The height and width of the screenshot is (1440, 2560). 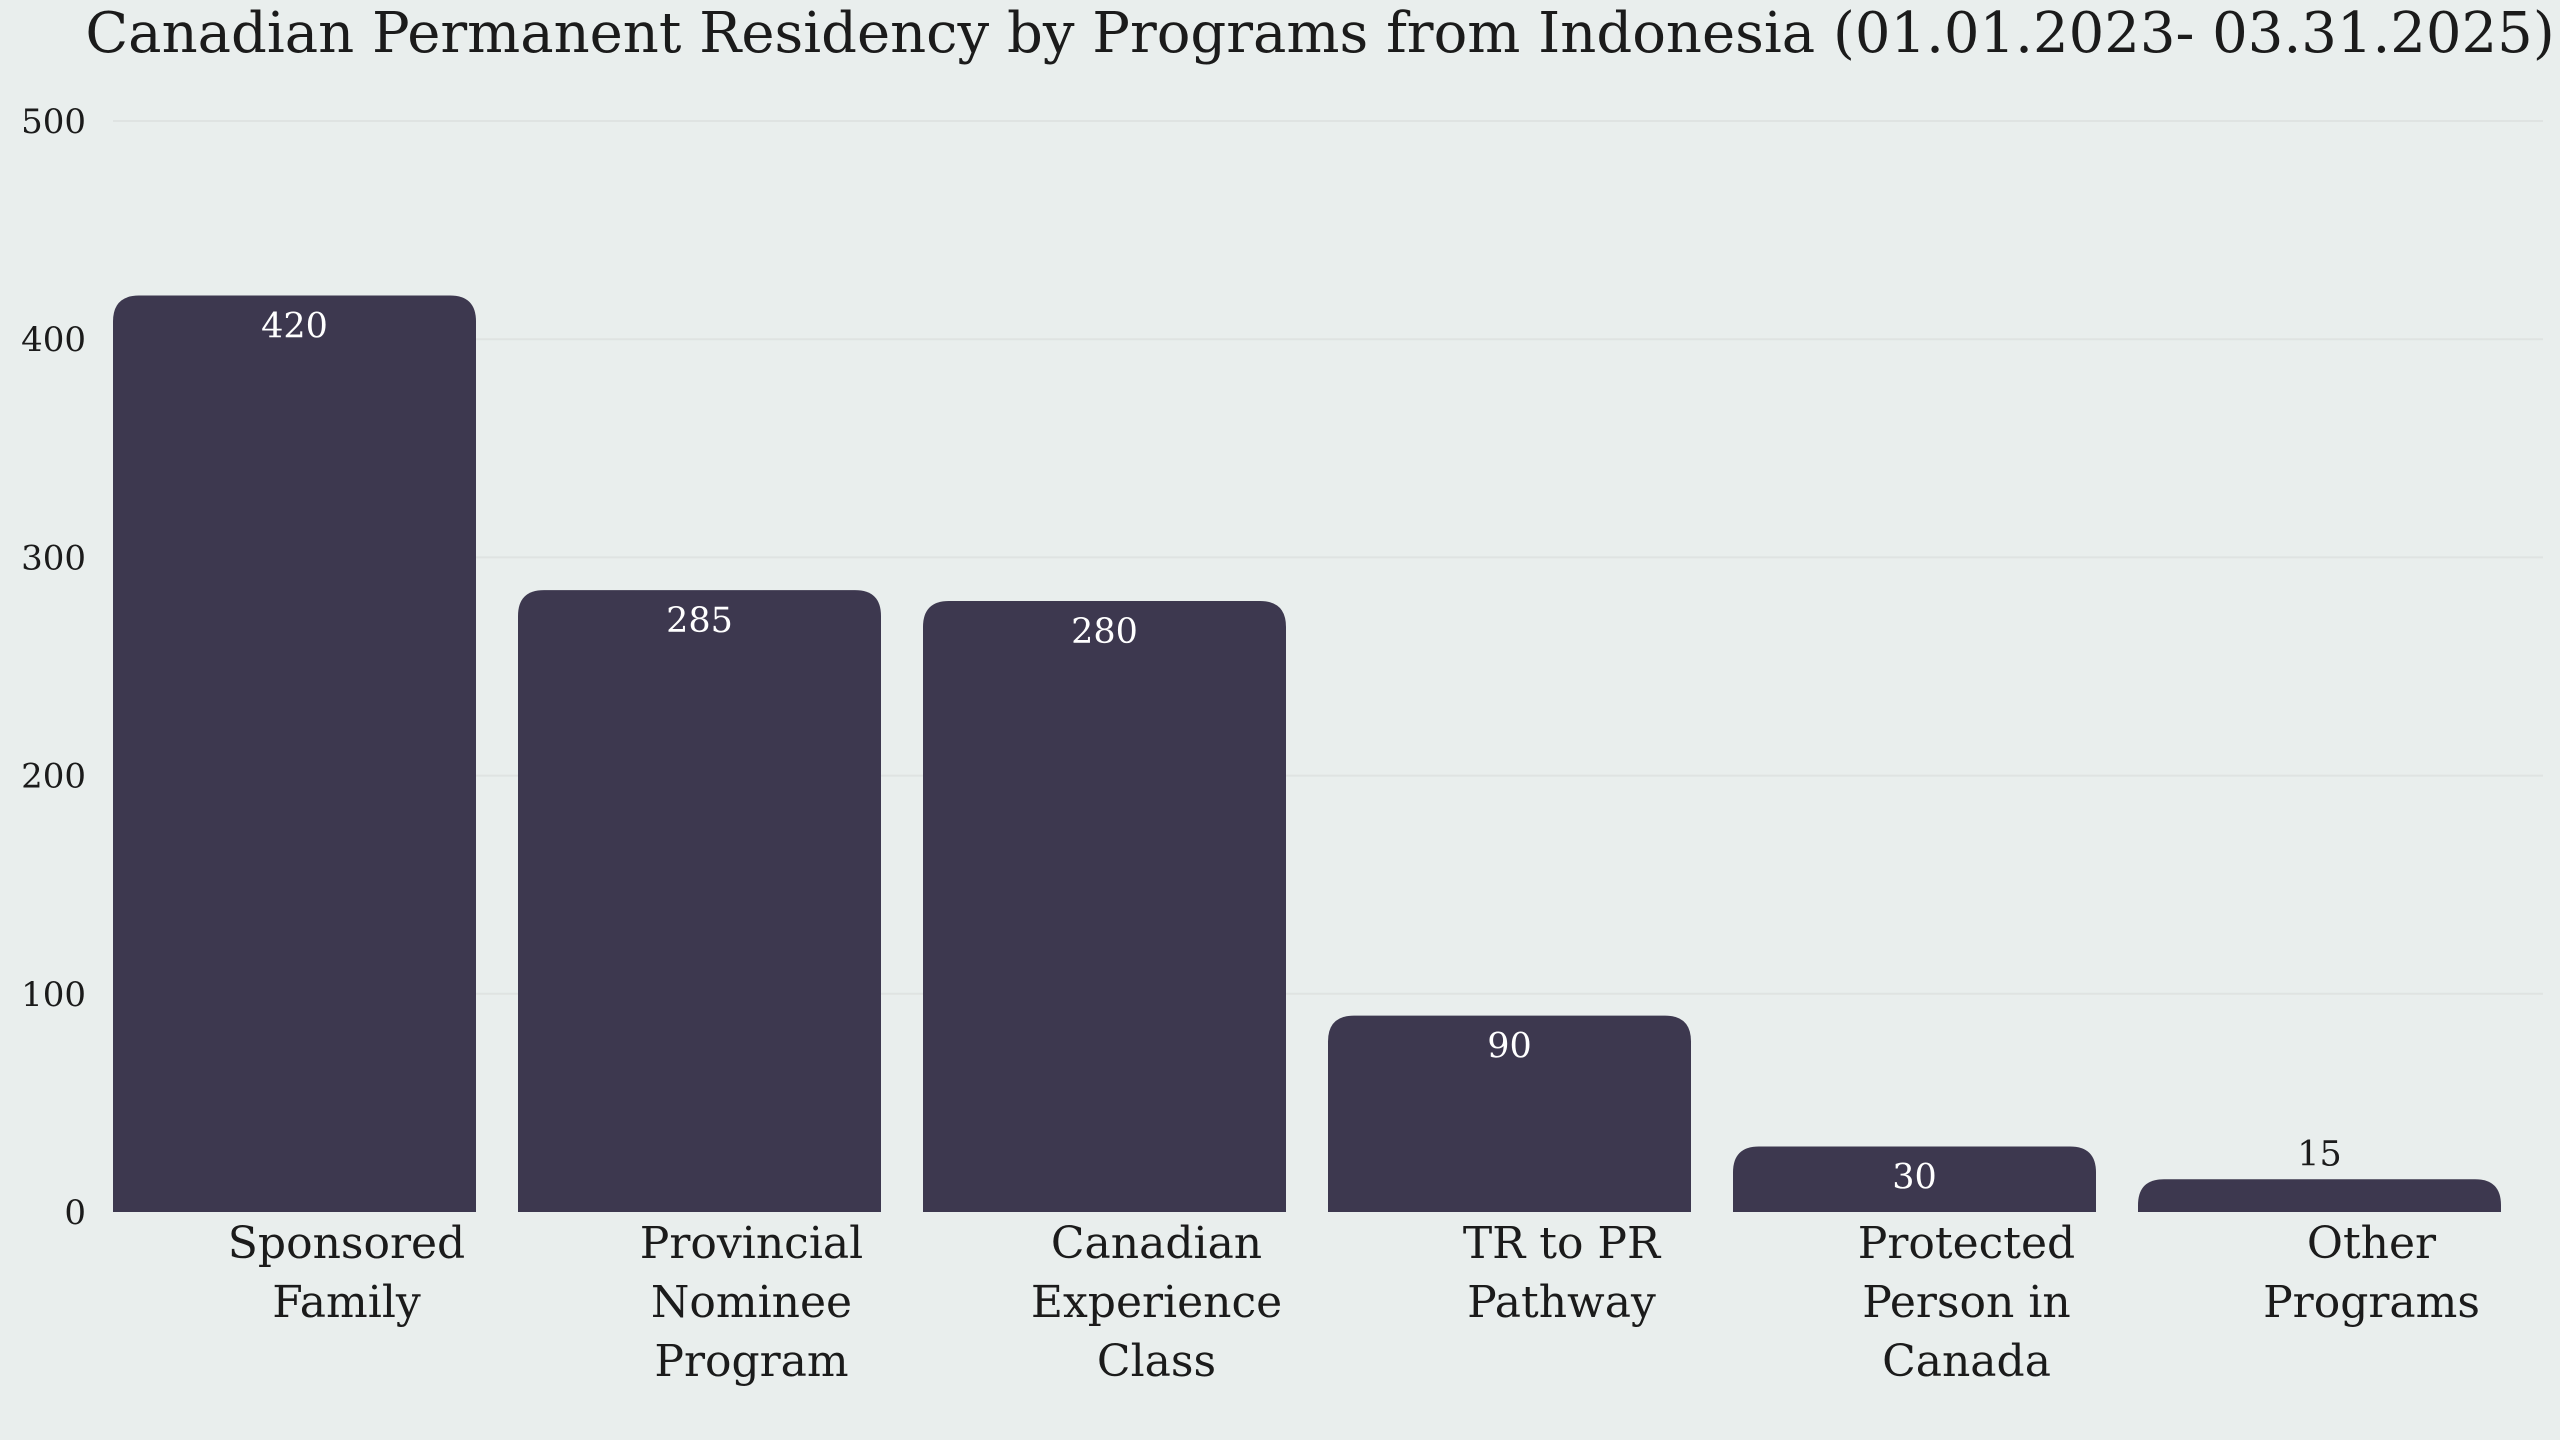 What do you see at coordinates (2371, 1273) in the screenshot?
I see `x-tick-label: Other Programs` at bounding box center [2371, 1273].